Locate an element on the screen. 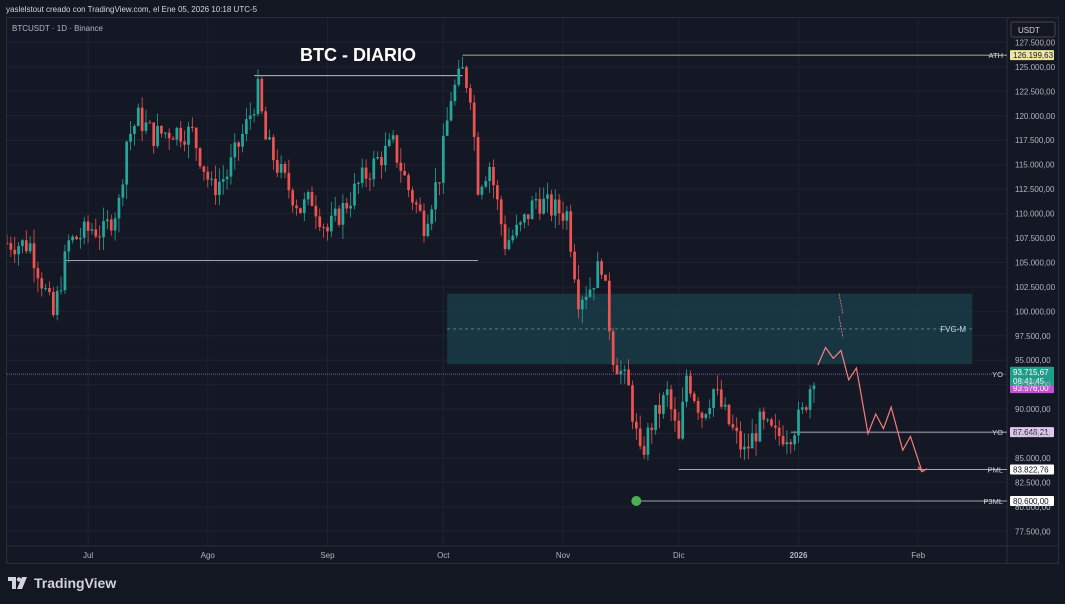 The height and width of the screenshot is (604, 1065). fvg-zone-layer: FVG-M is located at coordinates (710, 329).